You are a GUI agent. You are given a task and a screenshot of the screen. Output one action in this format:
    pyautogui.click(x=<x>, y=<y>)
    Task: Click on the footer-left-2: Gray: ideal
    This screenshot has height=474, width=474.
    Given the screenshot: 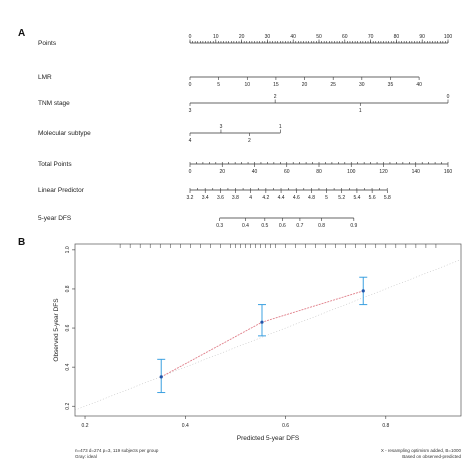 What is the action you would take?
    pyautogui.click(x=86, y=456)
    